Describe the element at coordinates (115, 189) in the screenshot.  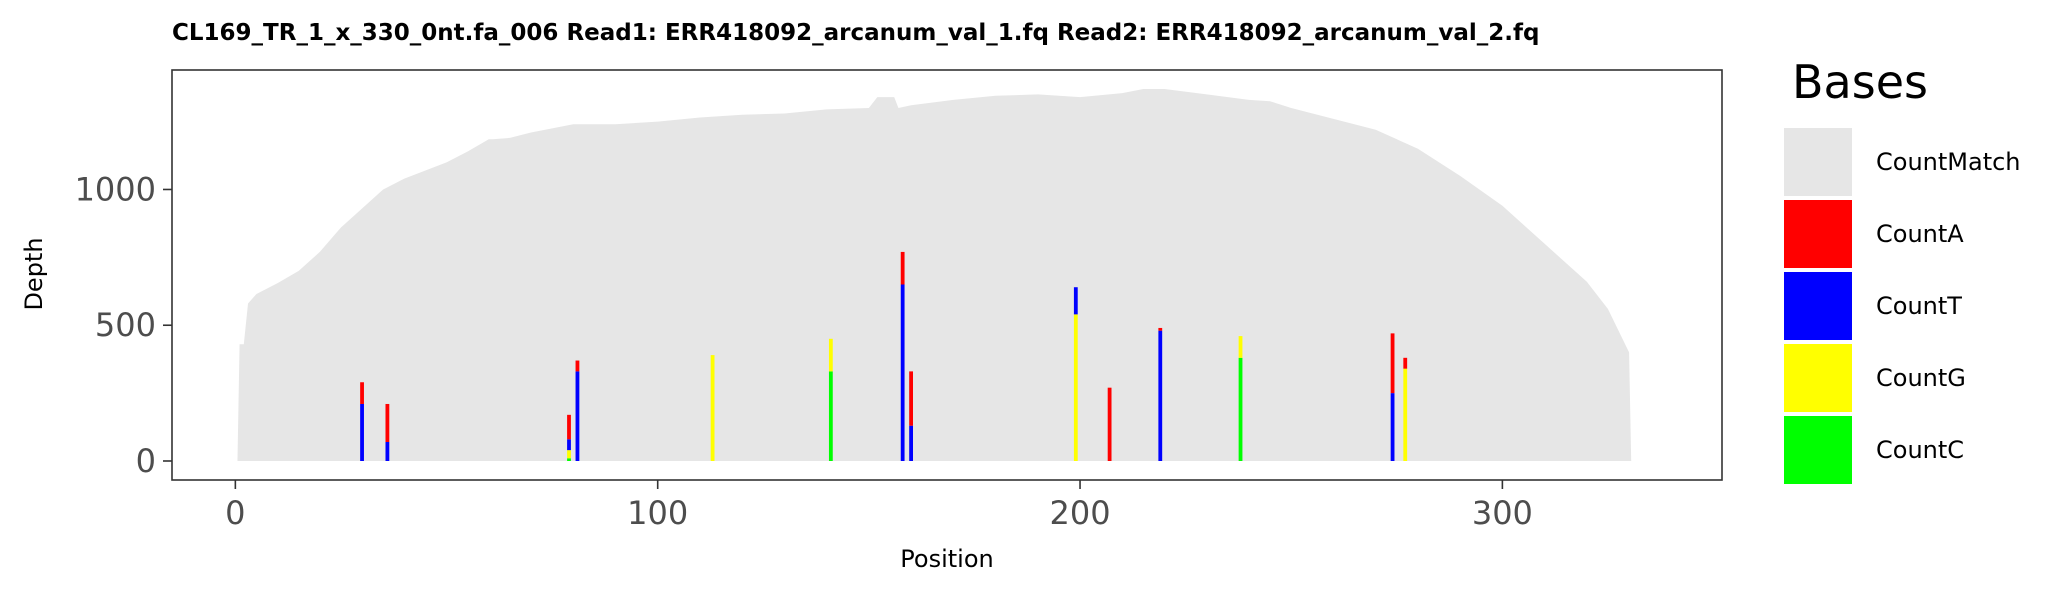
I see `y-tick-label: 1000` at that location.